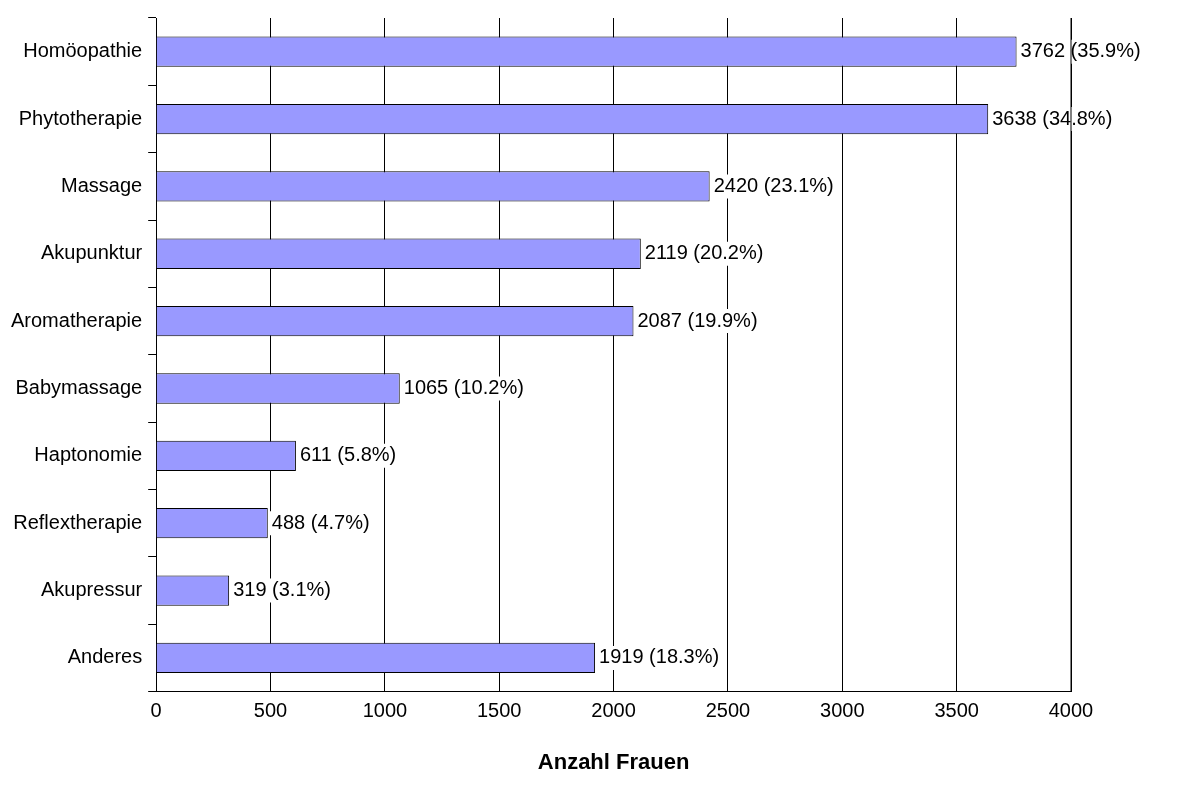  What do you see at coordinates (1080, 50) in the screenshot?
I see `data-label: 3762 (35.9%)` at bounding box center [1080, 50].